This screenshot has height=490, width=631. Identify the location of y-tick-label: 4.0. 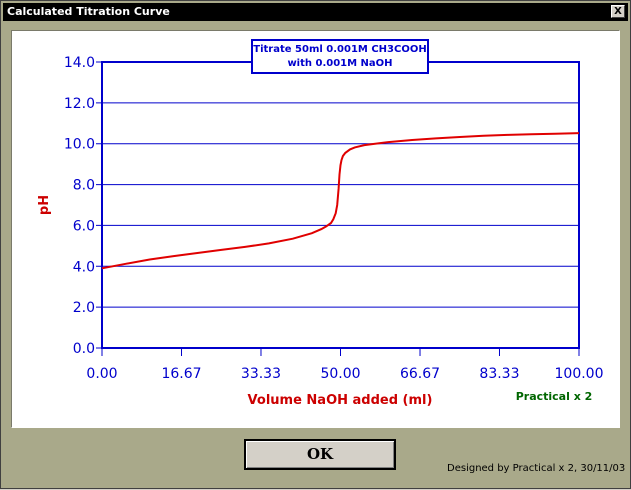
(84, 267).